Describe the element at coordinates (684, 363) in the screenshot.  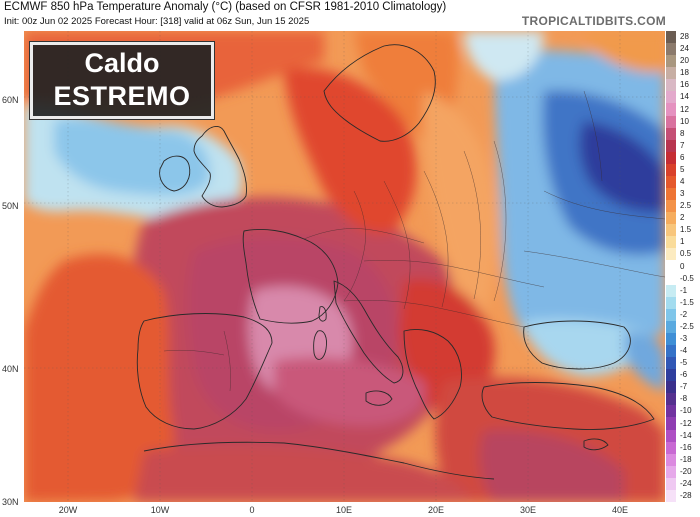
I see `colorbar-tick-label: -5` at that location.